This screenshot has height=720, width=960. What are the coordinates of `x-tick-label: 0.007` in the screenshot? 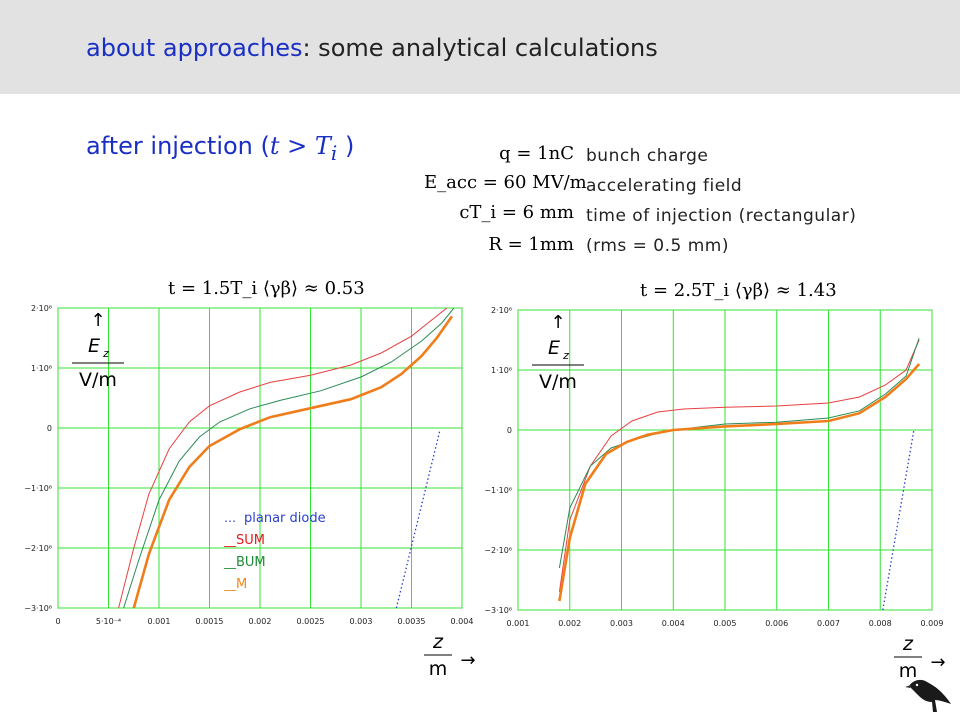 It's located at (828, 623).